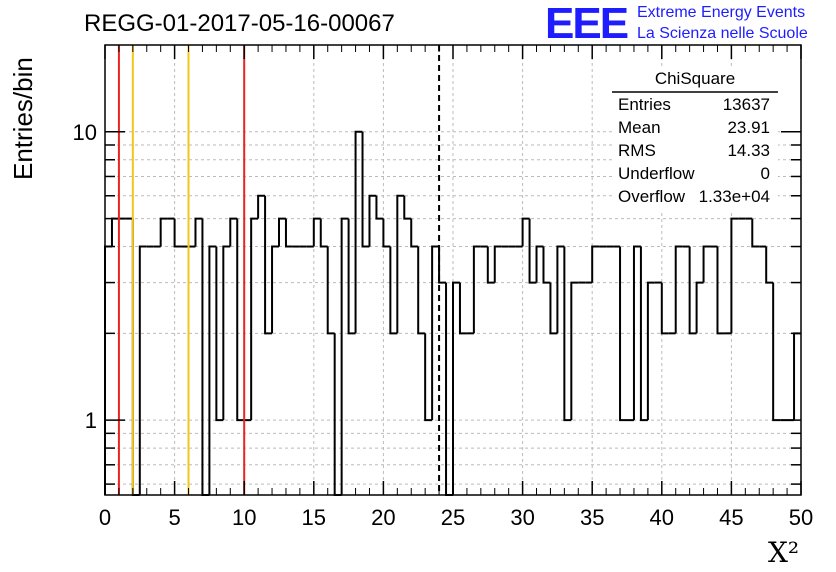 The height and width of the screenshot is (572, 836). What do you see at coordinates (592, 517) in the screenshot?
I see `x-tick-label: 35` at bounding box center [592, 517].